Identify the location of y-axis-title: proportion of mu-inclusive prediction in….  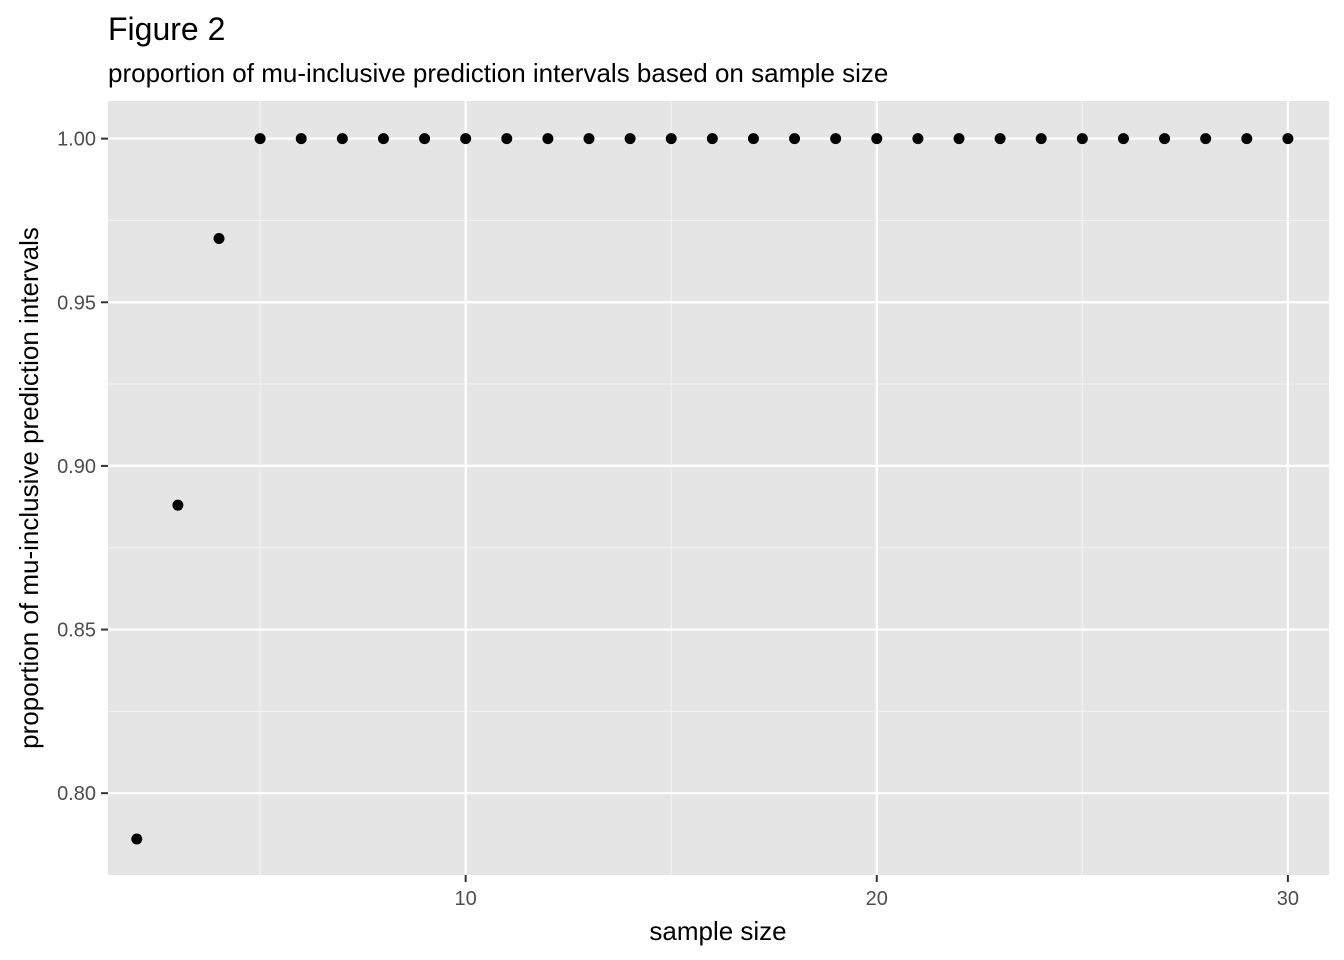
(29, 488).